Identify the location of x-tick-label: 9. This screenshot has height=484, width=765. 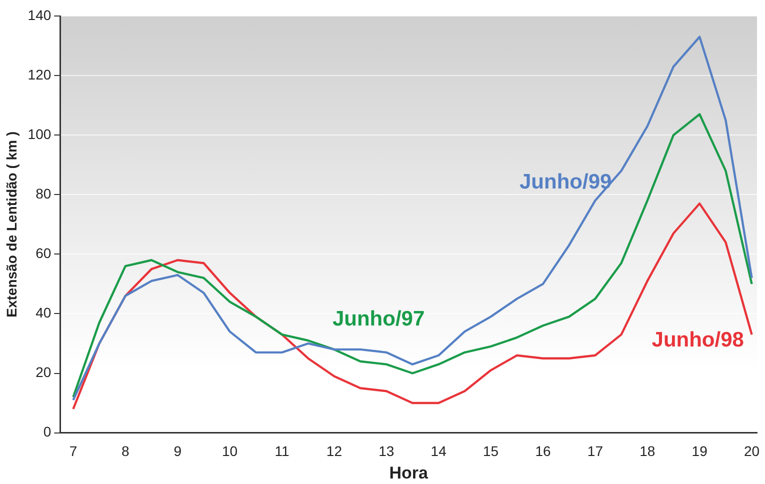
(178, 451).